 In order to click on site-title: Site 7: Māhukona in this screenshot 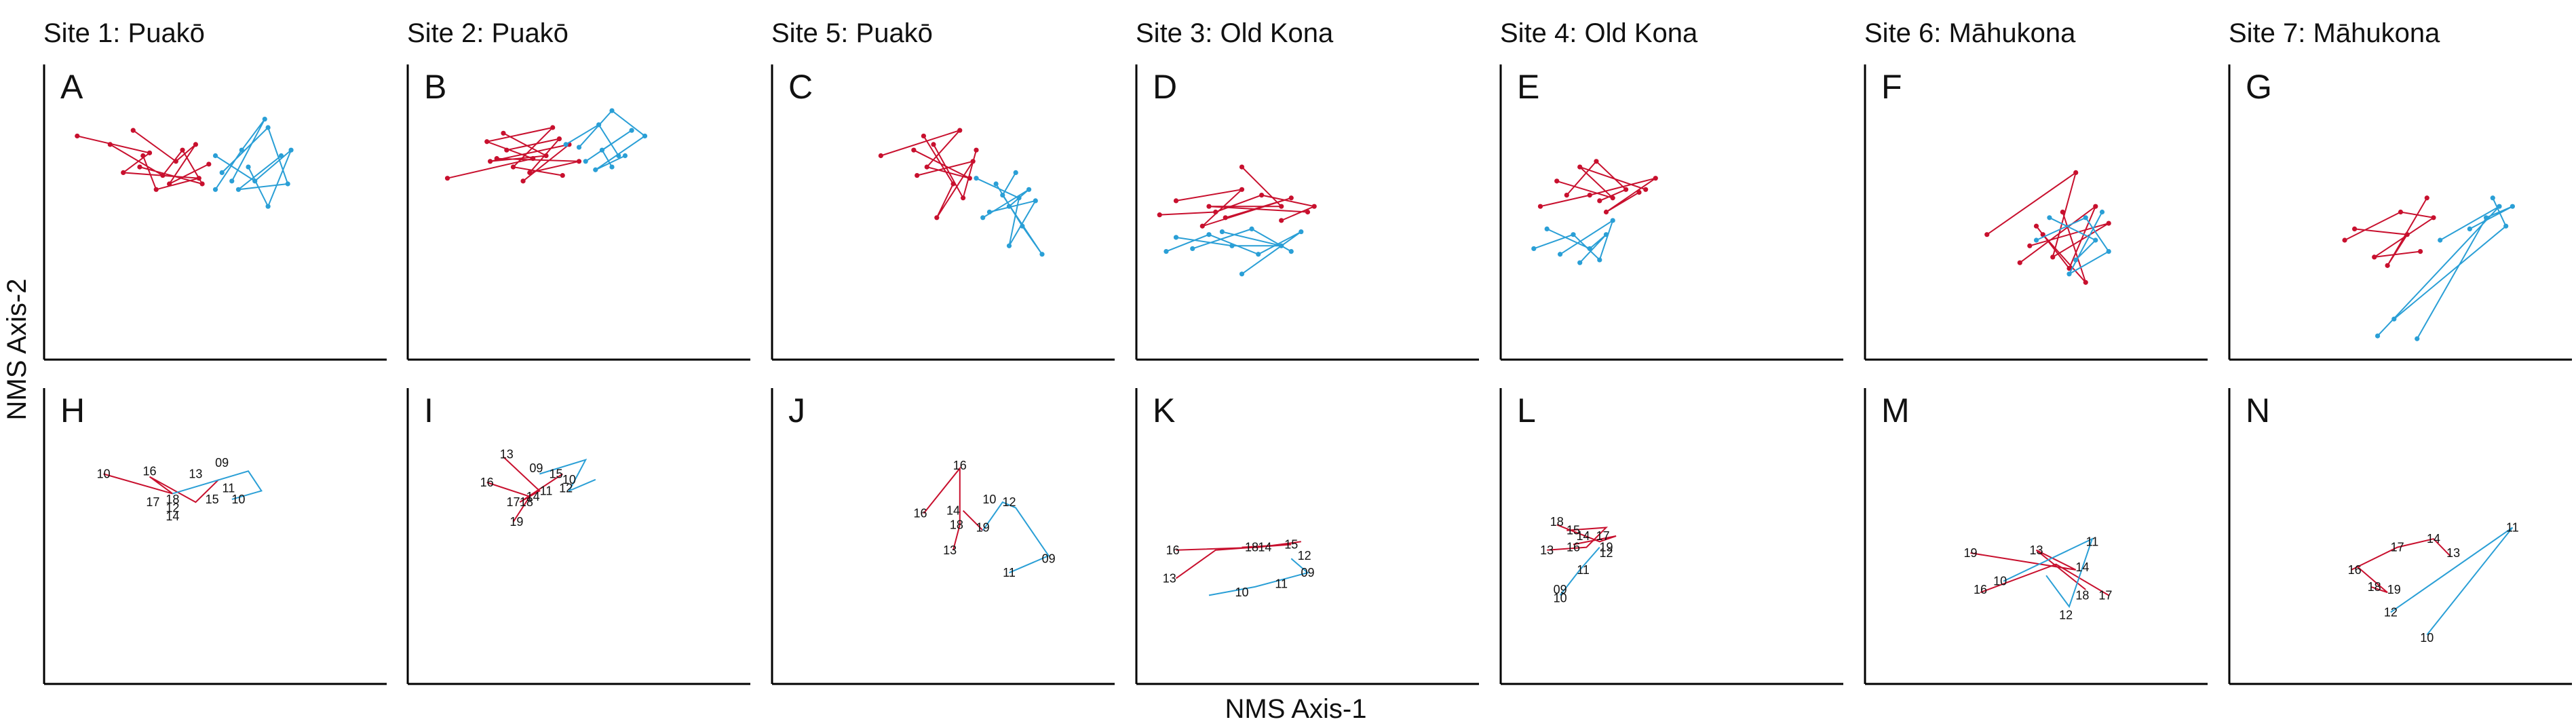, I will do `click(2334, 33)`.